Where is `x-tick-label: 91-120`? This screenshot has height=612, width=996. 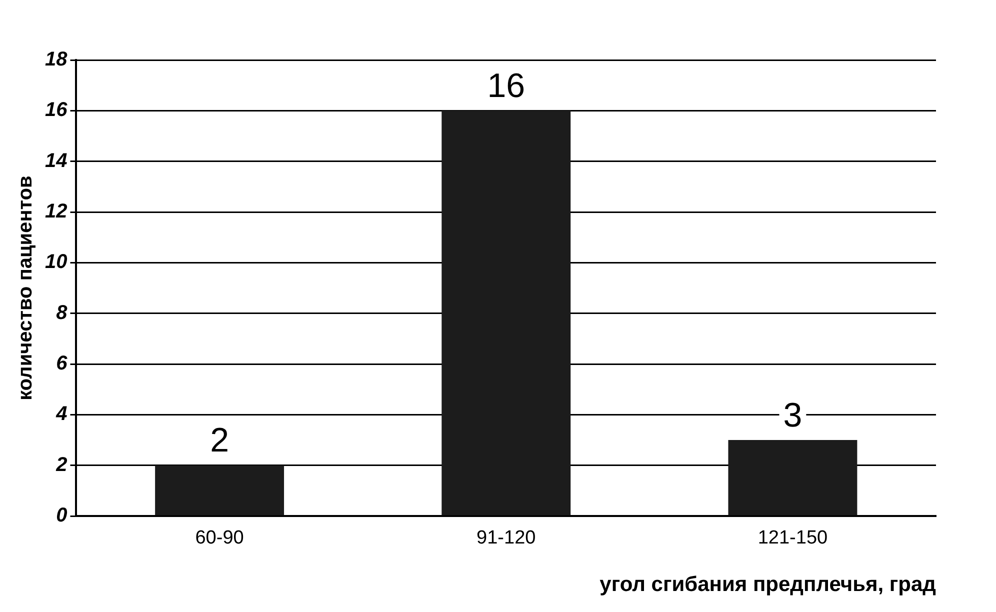
x-tick-label: 91-120 is located at coordinates (506, 538).